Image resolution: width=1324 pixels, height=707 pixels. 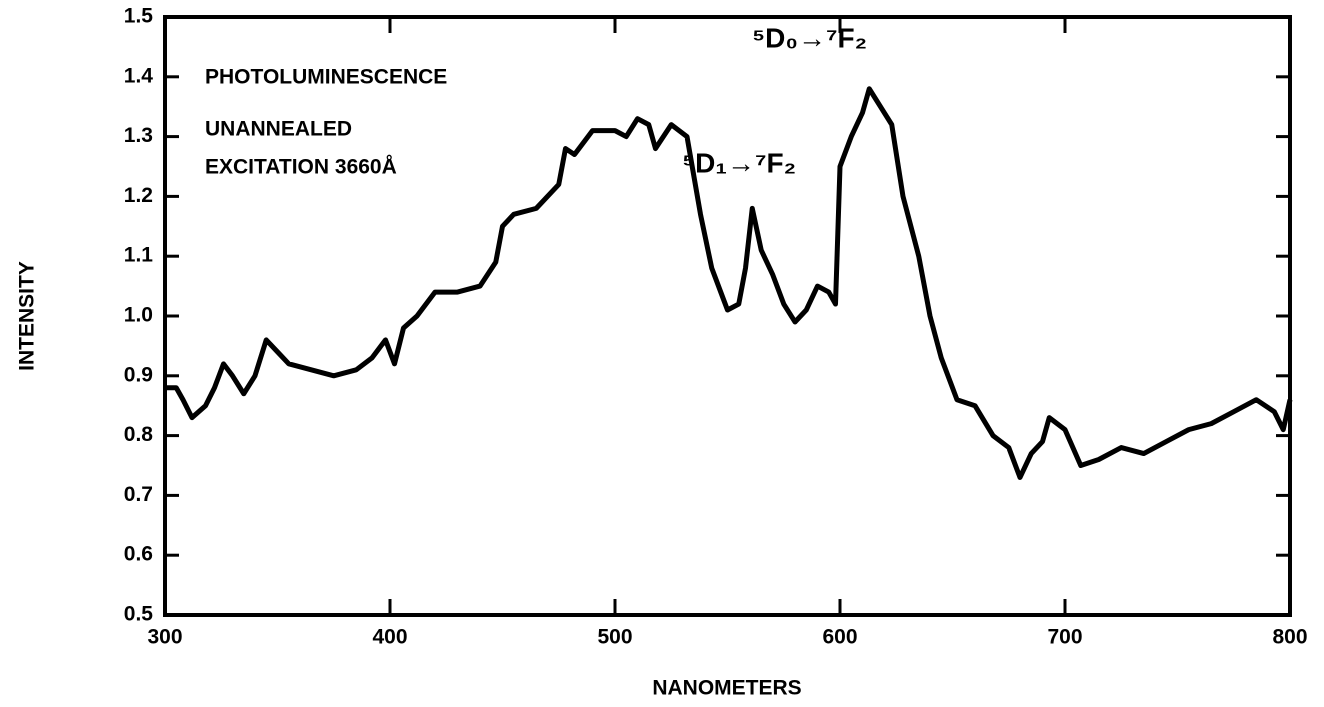 What do you see at coordinates (809, 37) in the screenshot?
I see `annotation: ⁵D₀→⁷F₂` at bounding box center [809, 37].